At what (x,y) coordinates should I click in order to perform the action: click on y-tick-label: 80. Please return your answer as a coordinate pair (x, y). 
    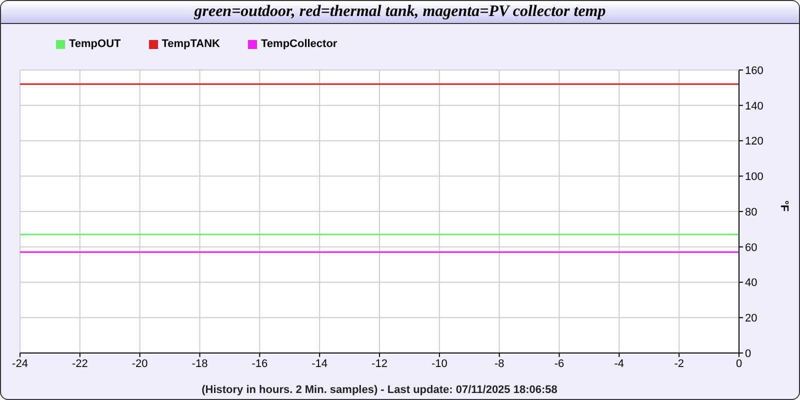
    Looking at the image, I should click on (751, 212).